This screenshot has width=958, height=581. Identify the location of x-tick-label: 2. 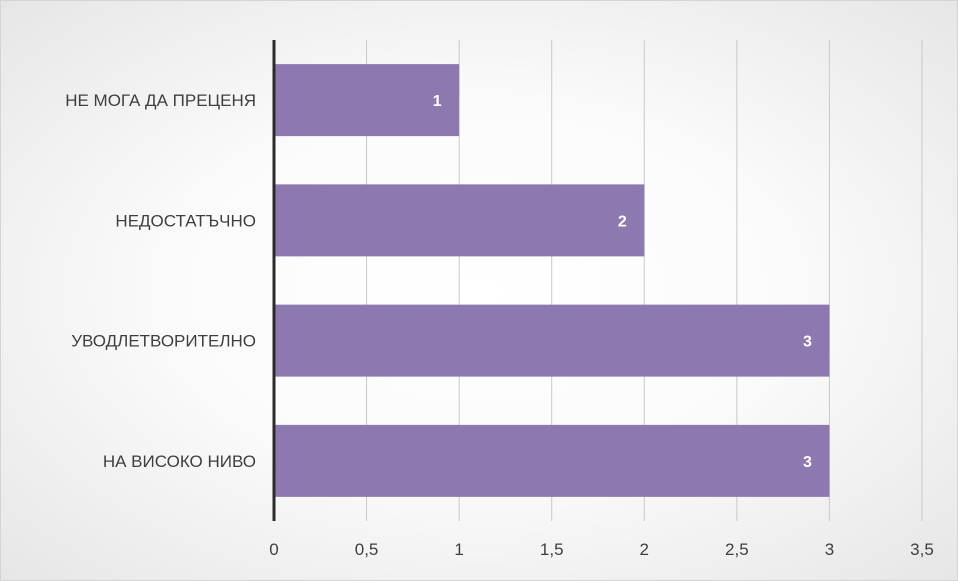
(644, 549).